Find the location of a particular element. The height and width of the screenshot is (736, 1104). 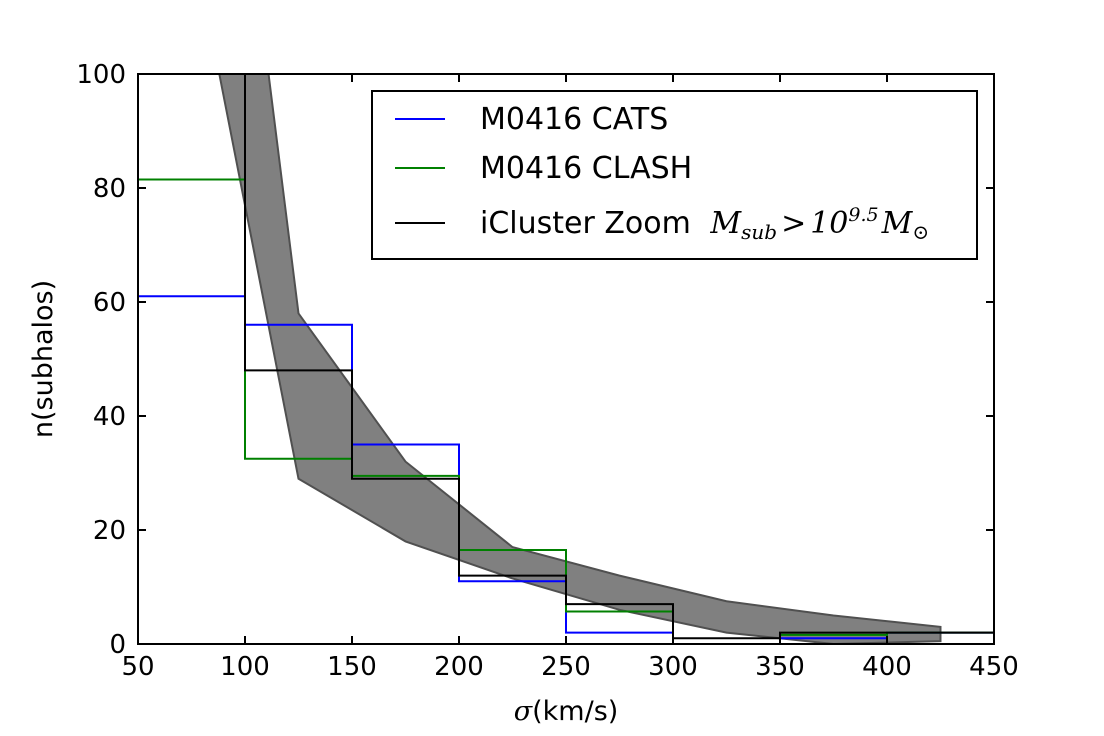

x-axis-symbol: σ is located at coordinates (524, 711).